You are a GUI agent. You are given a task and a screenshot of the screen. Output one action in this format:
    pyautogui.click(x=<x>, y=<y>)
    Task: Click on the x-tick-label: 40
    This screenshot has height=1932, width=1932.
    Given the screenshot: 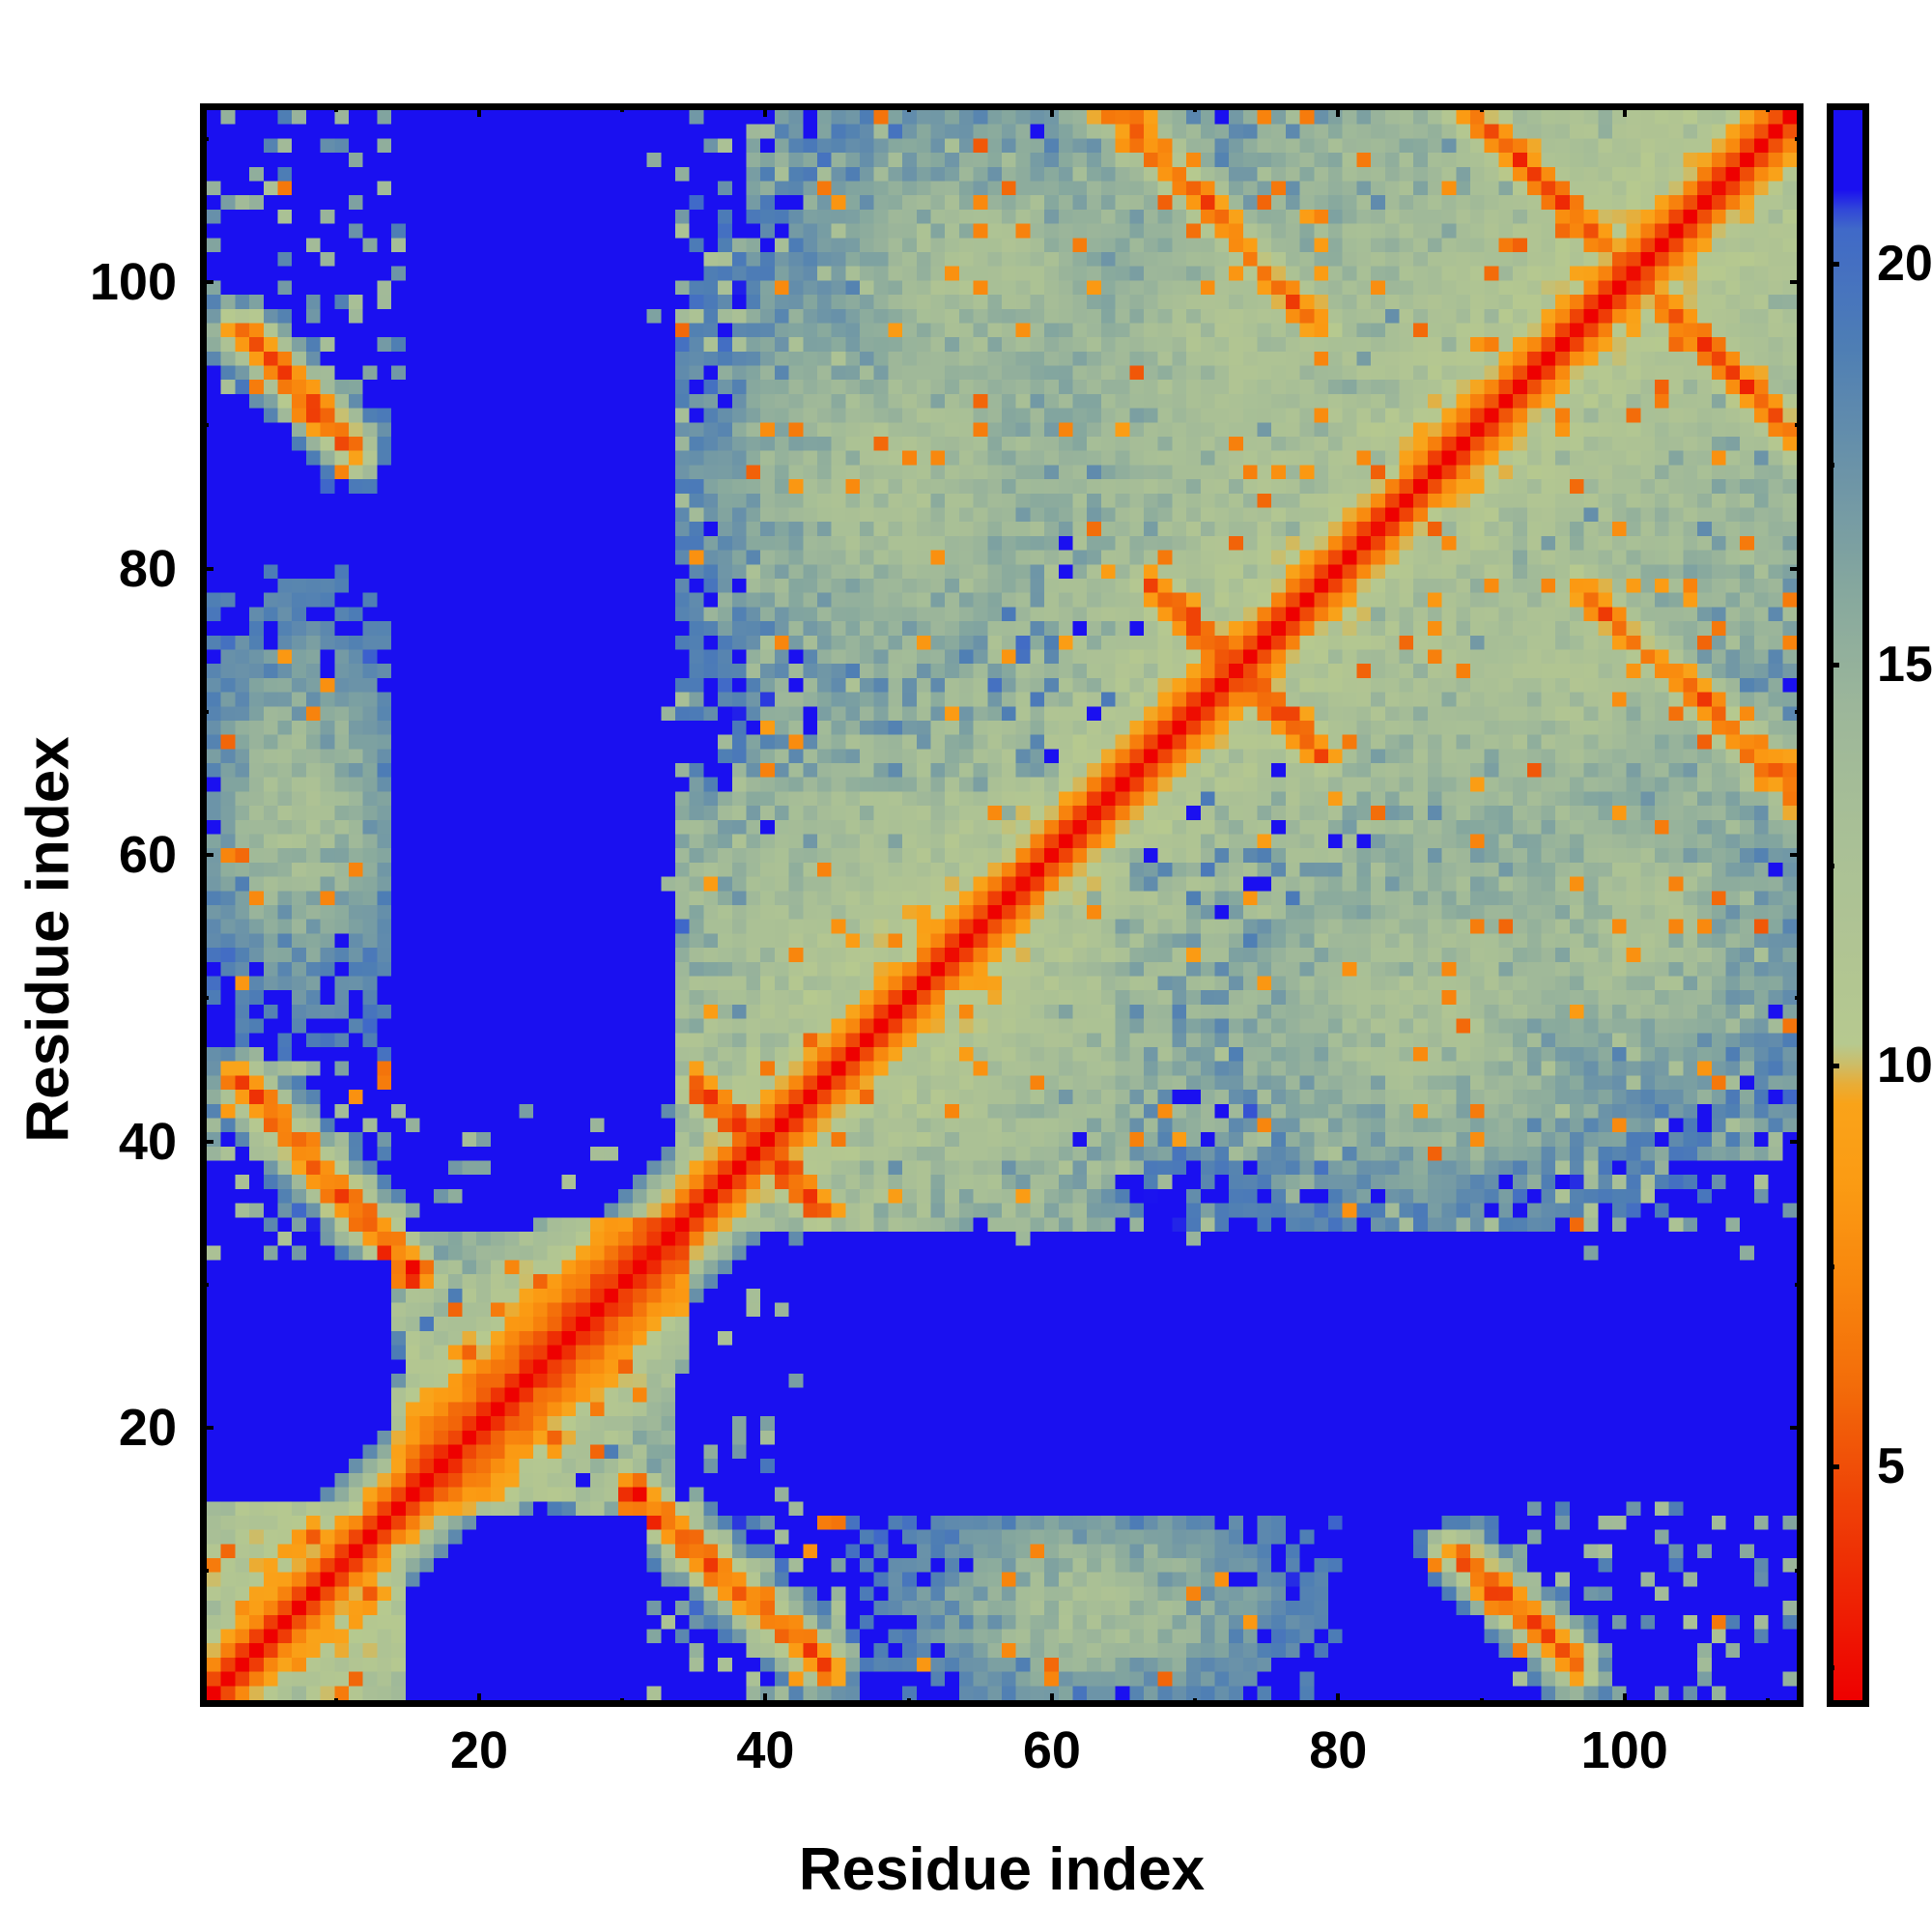 What is the action you would take?
    pyautogui.click(x=765, y=1750)
    